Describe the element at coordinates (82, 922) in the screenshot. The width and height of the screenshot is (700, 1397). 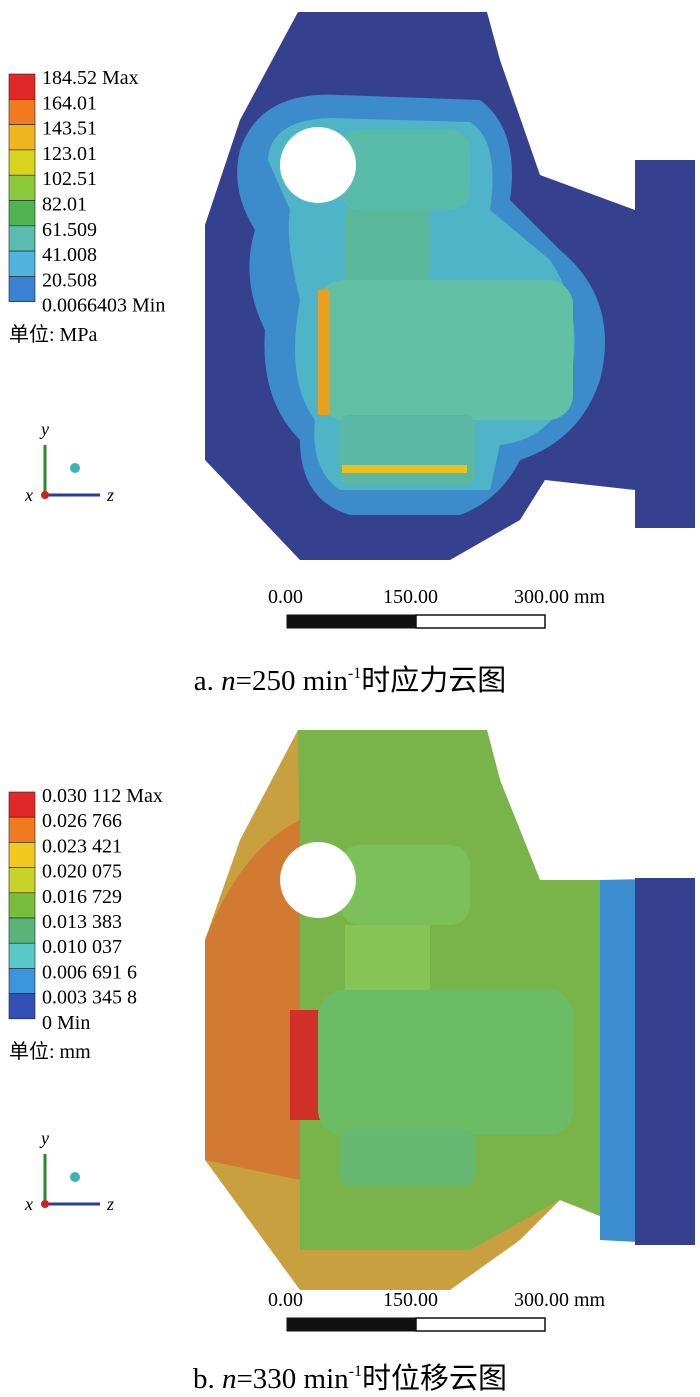
I see `legend-label: 0.013 383` at that location.